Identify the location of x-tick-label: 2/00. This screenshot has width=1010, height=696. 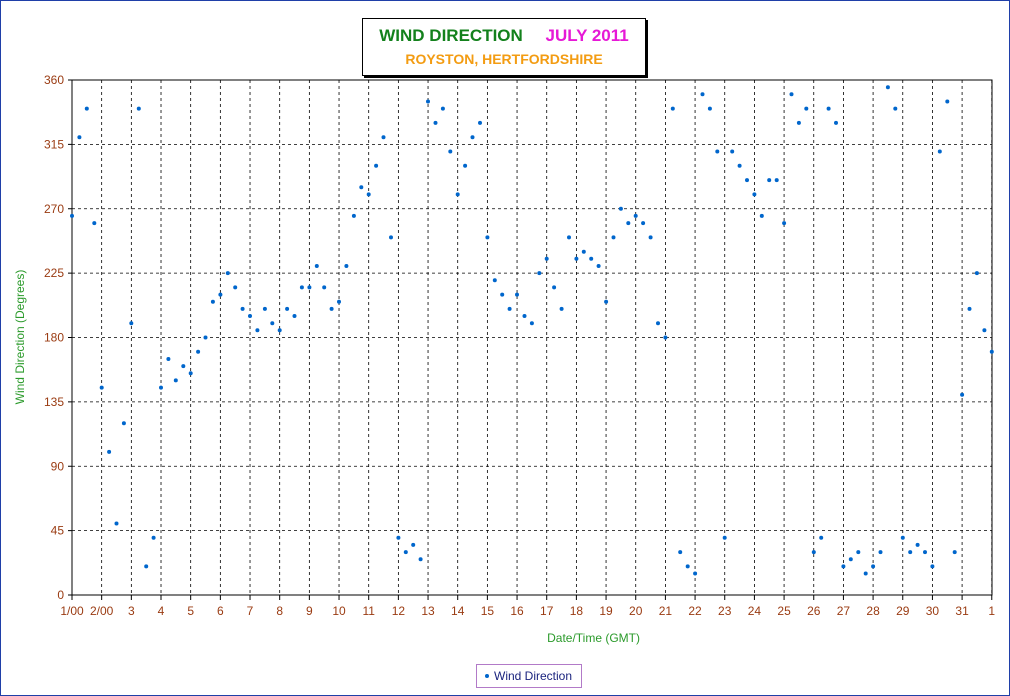
(102, 611).